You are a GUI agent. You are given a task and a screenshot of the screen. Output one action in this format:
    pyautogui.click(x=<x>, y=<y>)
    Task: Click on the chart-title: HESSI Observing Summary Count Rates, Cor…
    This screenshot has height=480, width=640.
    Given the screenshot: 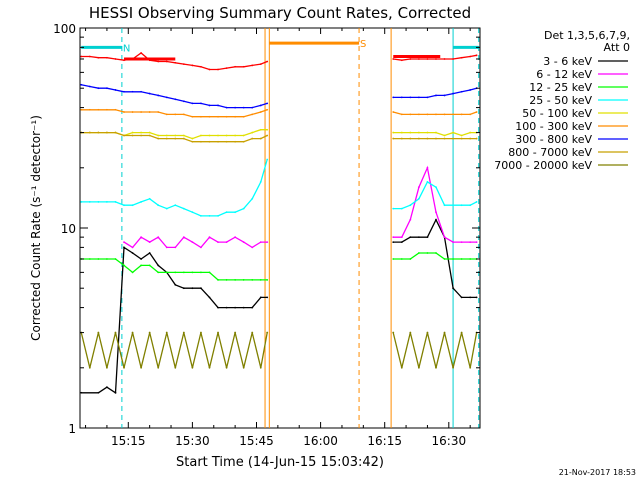 What is the action you would take?
    pyautogui.click(x=280, y=13)
    